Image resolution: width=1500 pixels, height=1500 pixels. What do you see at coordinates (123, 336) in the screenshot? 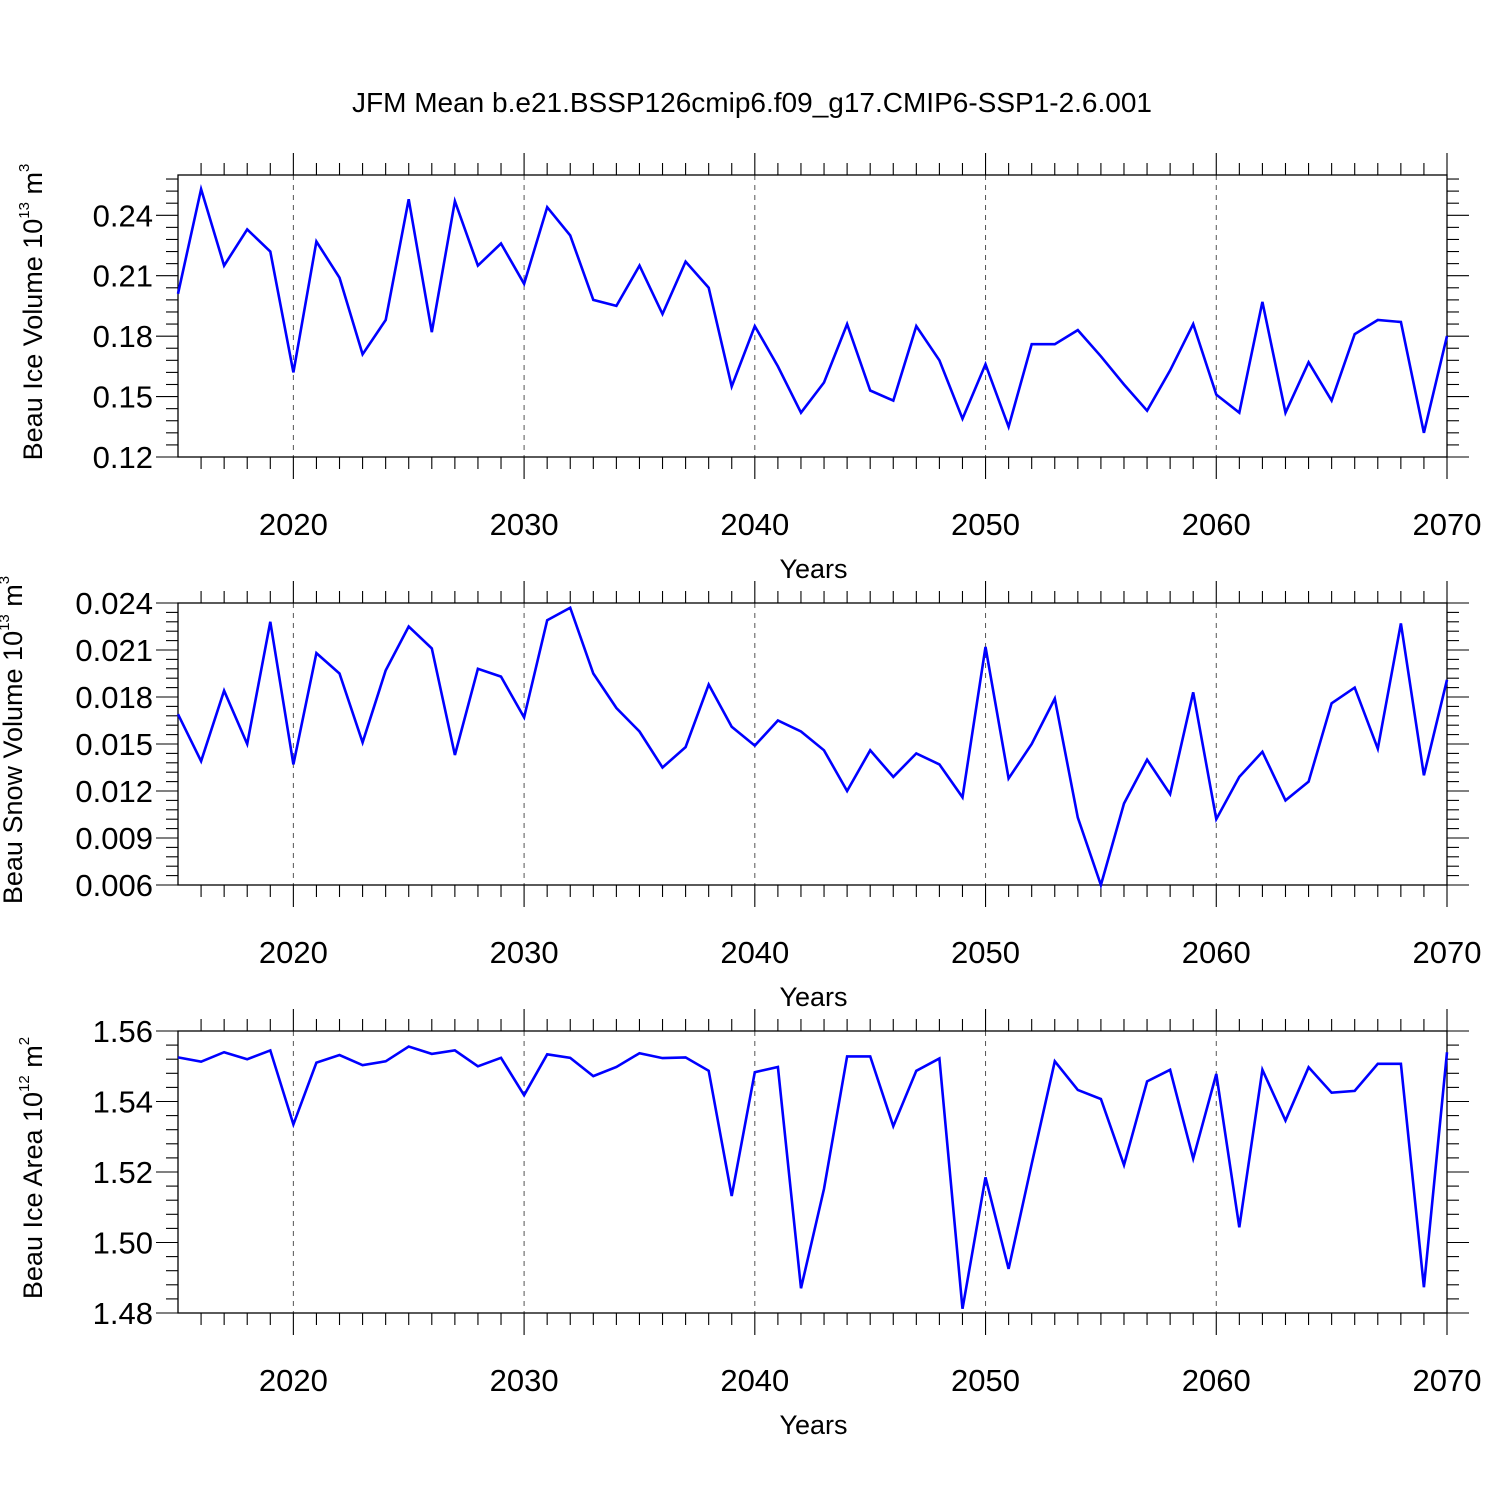
I see `y-tick-label: 0.18` at bounding box center [123, 336].